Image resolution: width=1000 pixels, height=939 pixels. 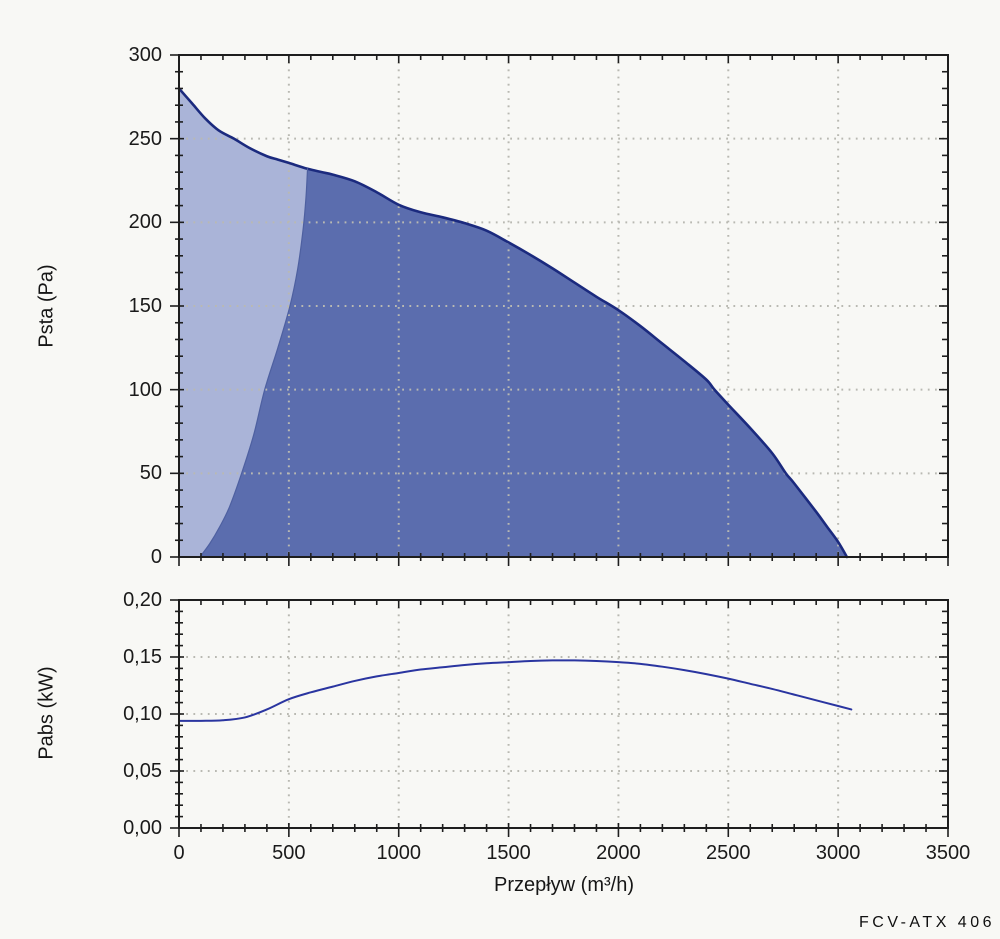 What do you see at coordinates (289, 853) in the screenshot?
I see `x-tick-label: 500` at bounding box center [289, 853].